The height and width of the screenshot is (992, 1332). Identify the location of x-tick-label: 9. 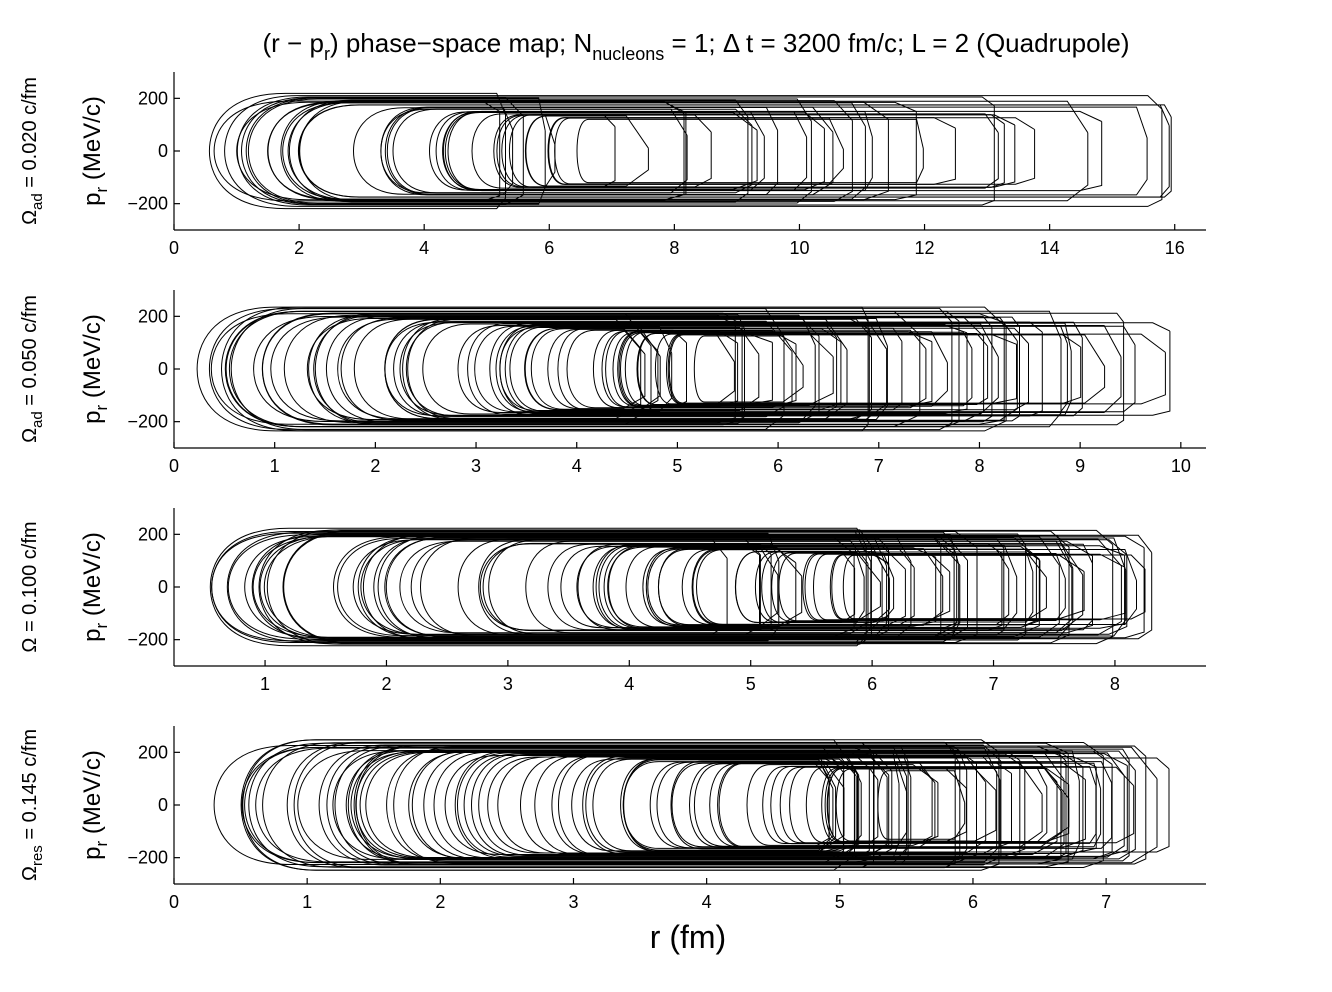
(1080, 466).